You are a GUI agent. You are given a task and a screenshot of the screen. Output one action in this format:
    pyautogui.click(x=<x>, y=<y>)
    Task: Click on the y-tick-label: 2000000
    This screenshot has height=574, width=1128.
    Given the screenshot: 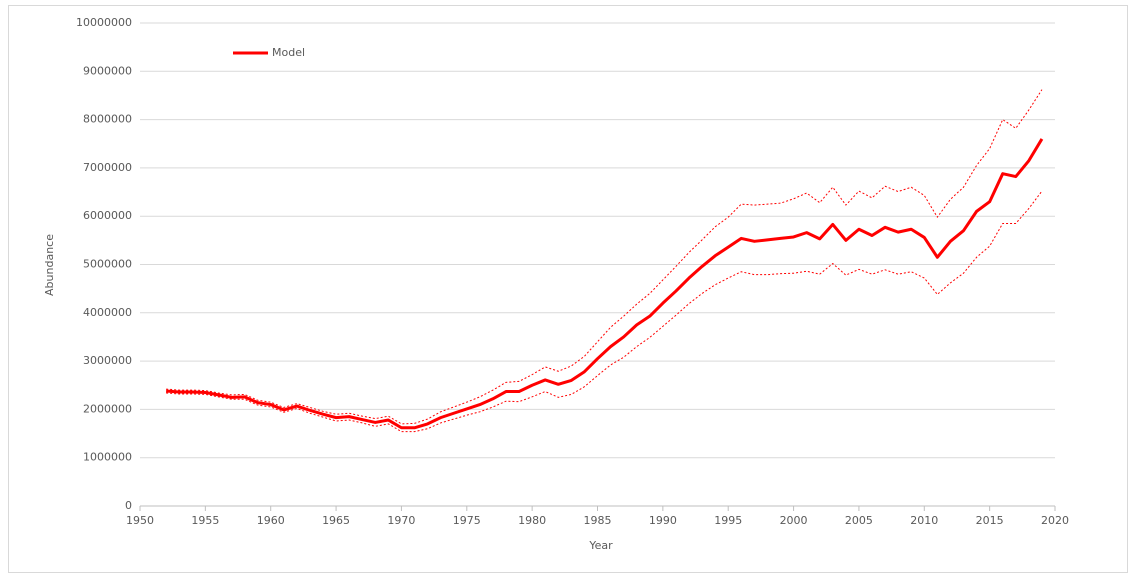 What is the action you would take?
    pyautogui.click(x=107, y=408)
    